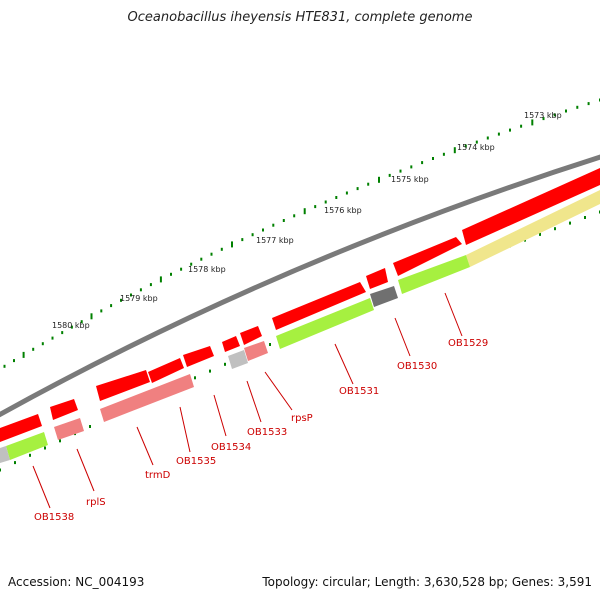  Describe the element at coordinates (76, 582) in the screenshot. I see `accession-text: Accession: NC_004193` at that location.